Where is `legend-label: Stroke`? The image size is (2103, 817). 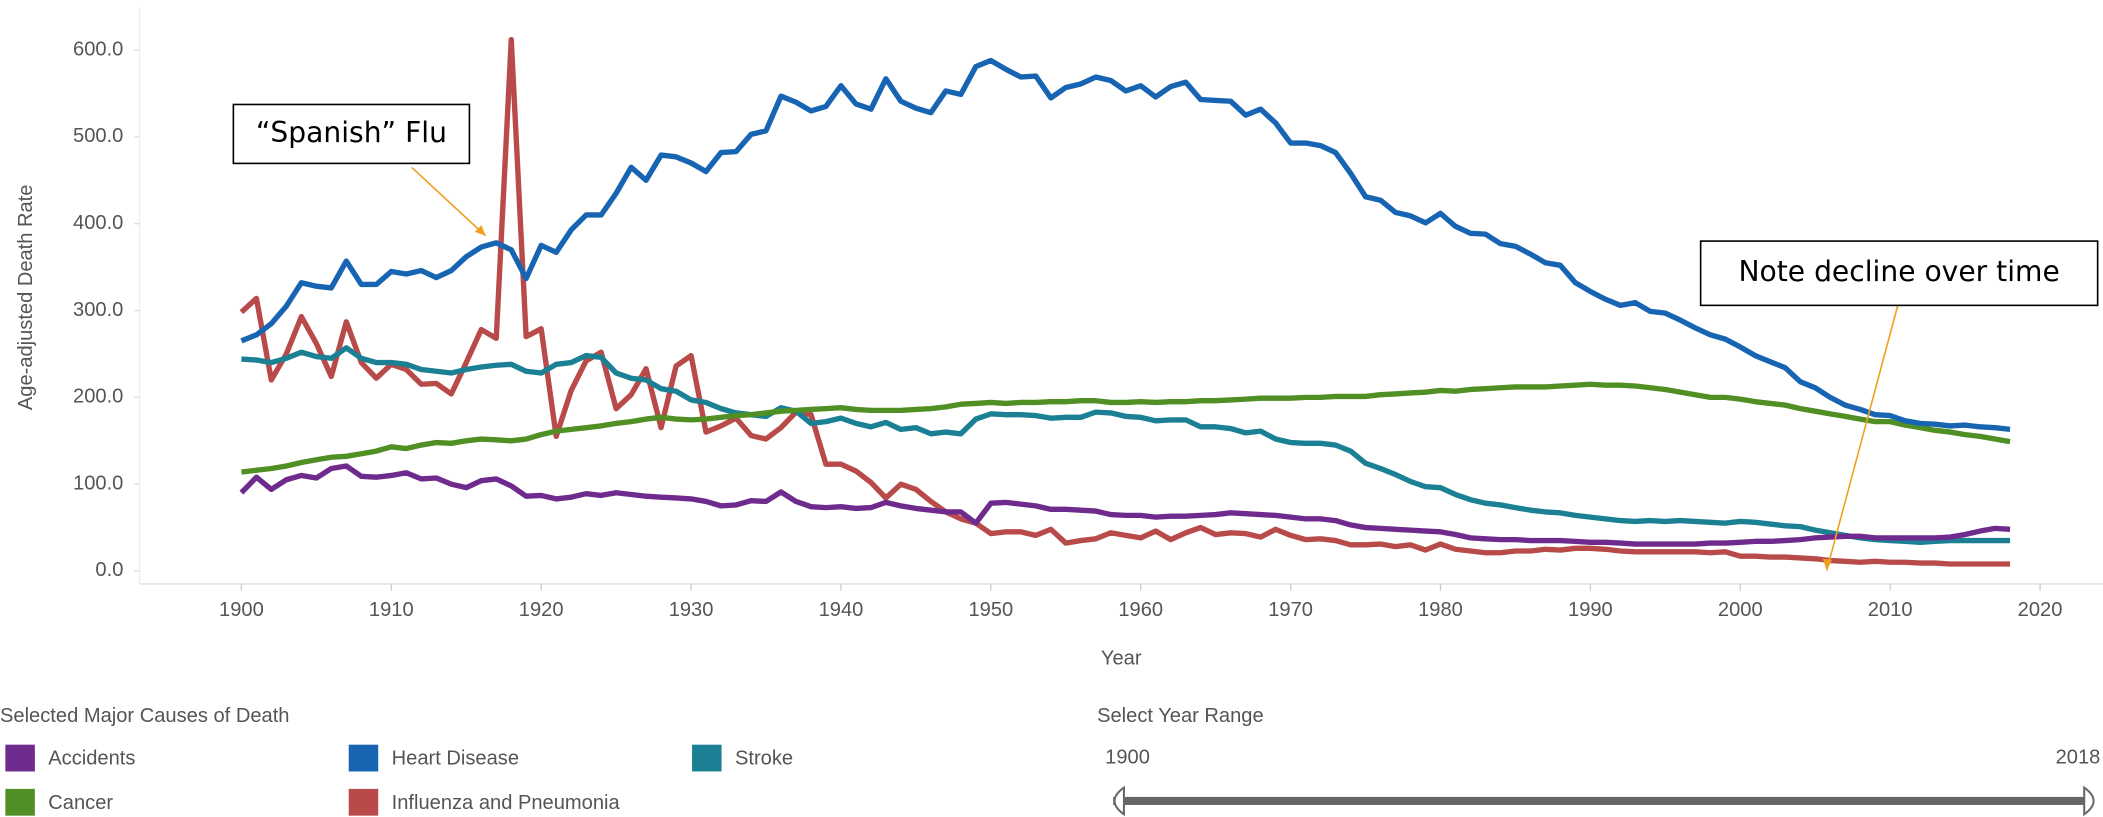
legend-label: Stroke is located at coordinates (764, 759).